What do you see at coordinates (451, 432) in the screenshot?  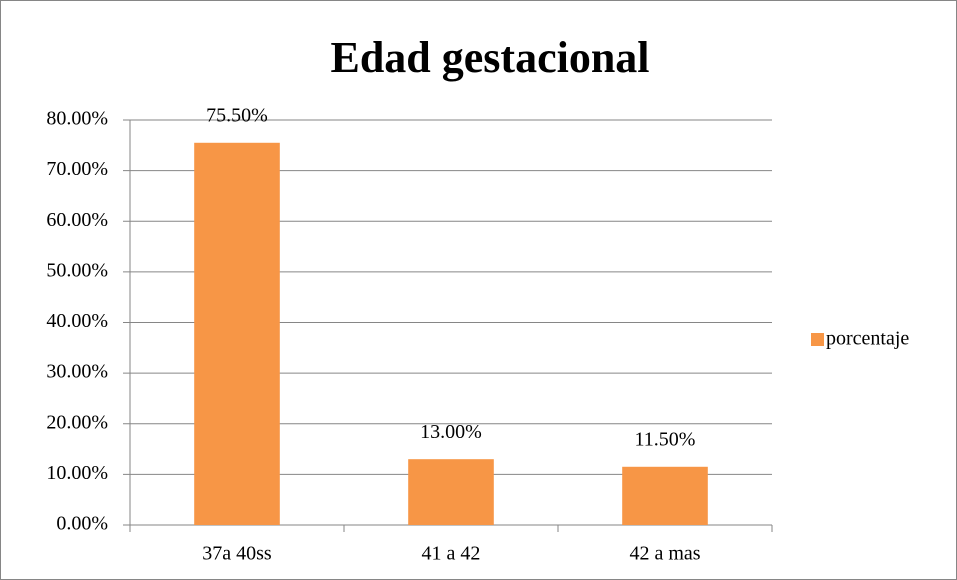 I see `data-label: 13.00%` at bounding box center [451, 432].